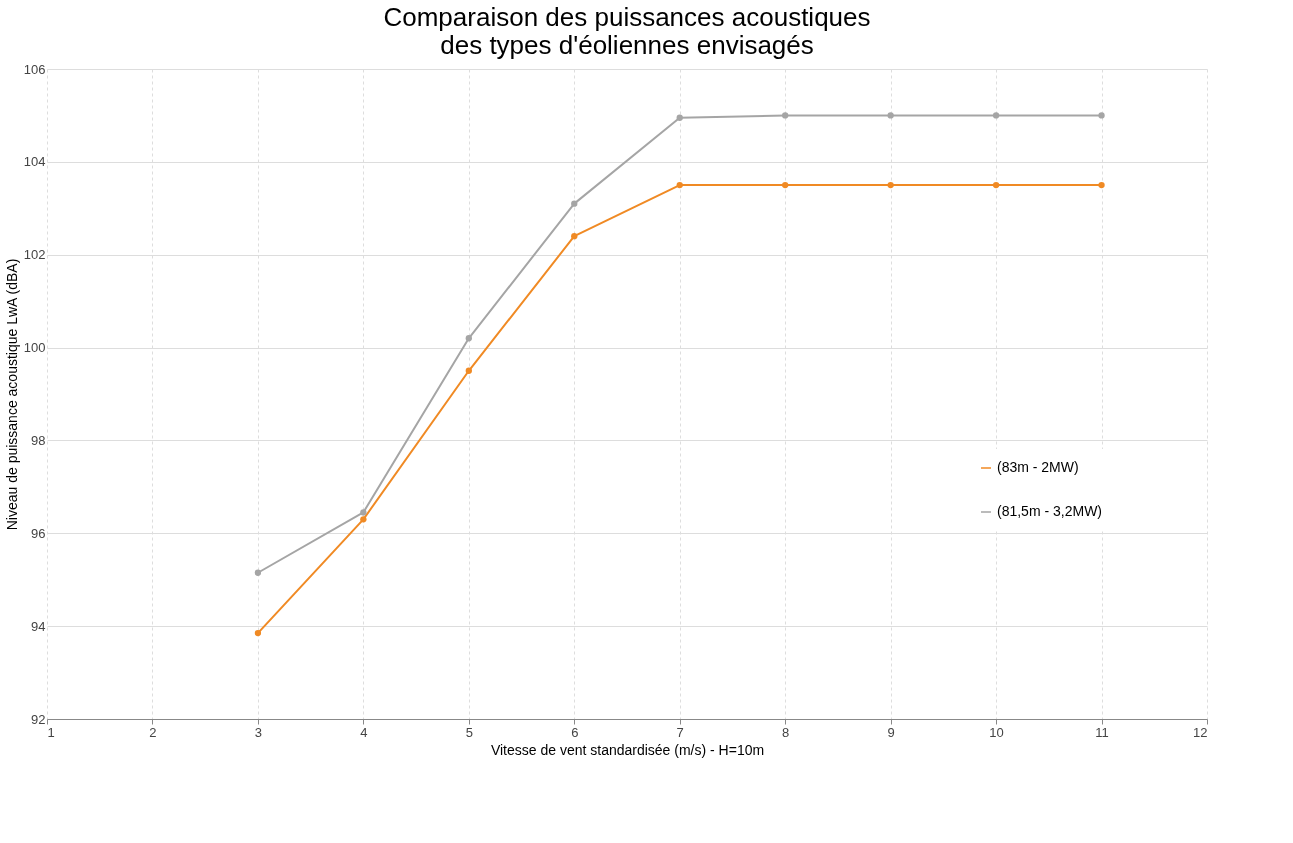 This screenshot has width=1293, height=843. What do you see at coordinates (1038, 467) in the screenshot?
I see `legend-label: (83m - 2MW)` at bounding box center [1038, 467].